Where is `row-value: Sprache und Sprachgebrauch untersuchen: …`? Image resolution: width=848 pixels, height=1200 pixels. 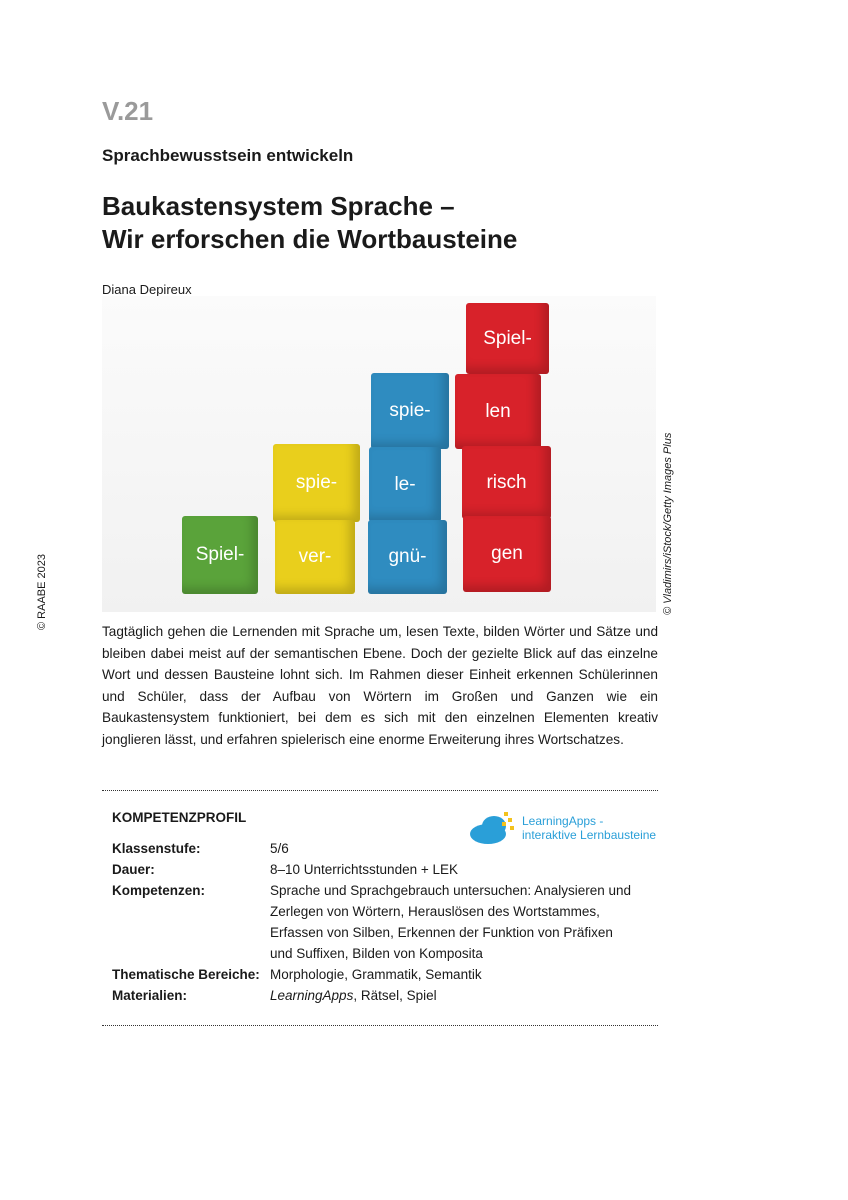
row-value: Sprache und Sprachgebrauch untersuchen: … is located at coordinates (450, 922).